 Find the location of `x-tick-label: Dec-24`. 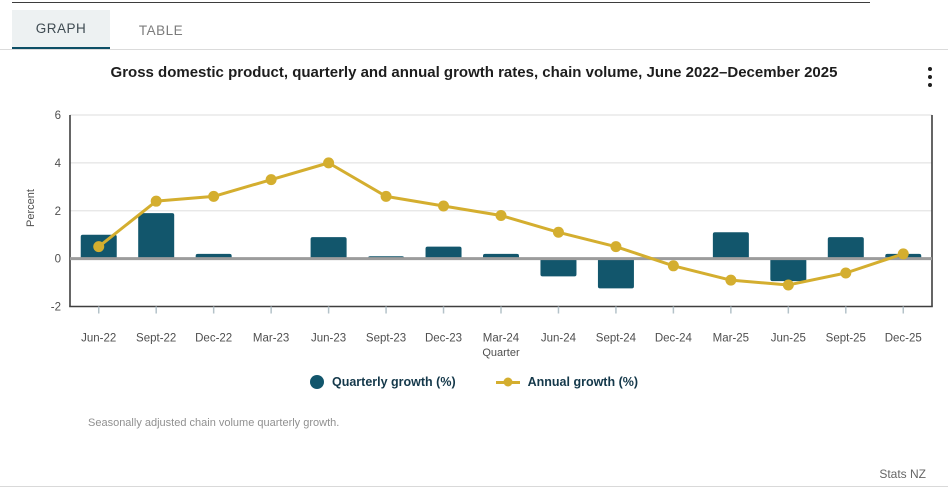

x-tick-label: Dec-24 is located at coordinates (674, 339).